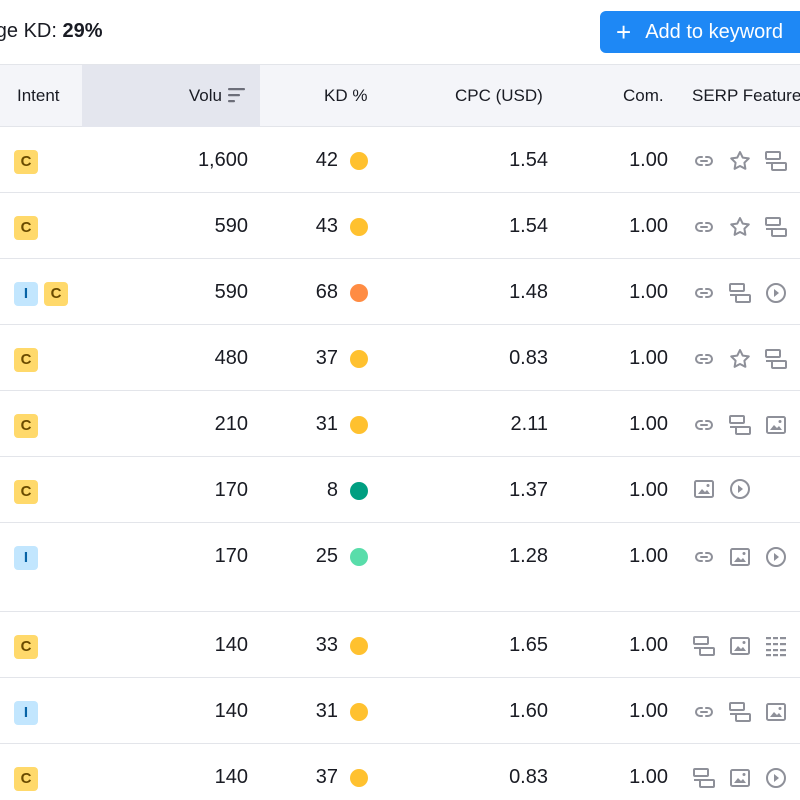  Describe the element at coordinates (400, 424) in the screenshot. I see `table-row: C 210 31 2.11 1.00` at that location.